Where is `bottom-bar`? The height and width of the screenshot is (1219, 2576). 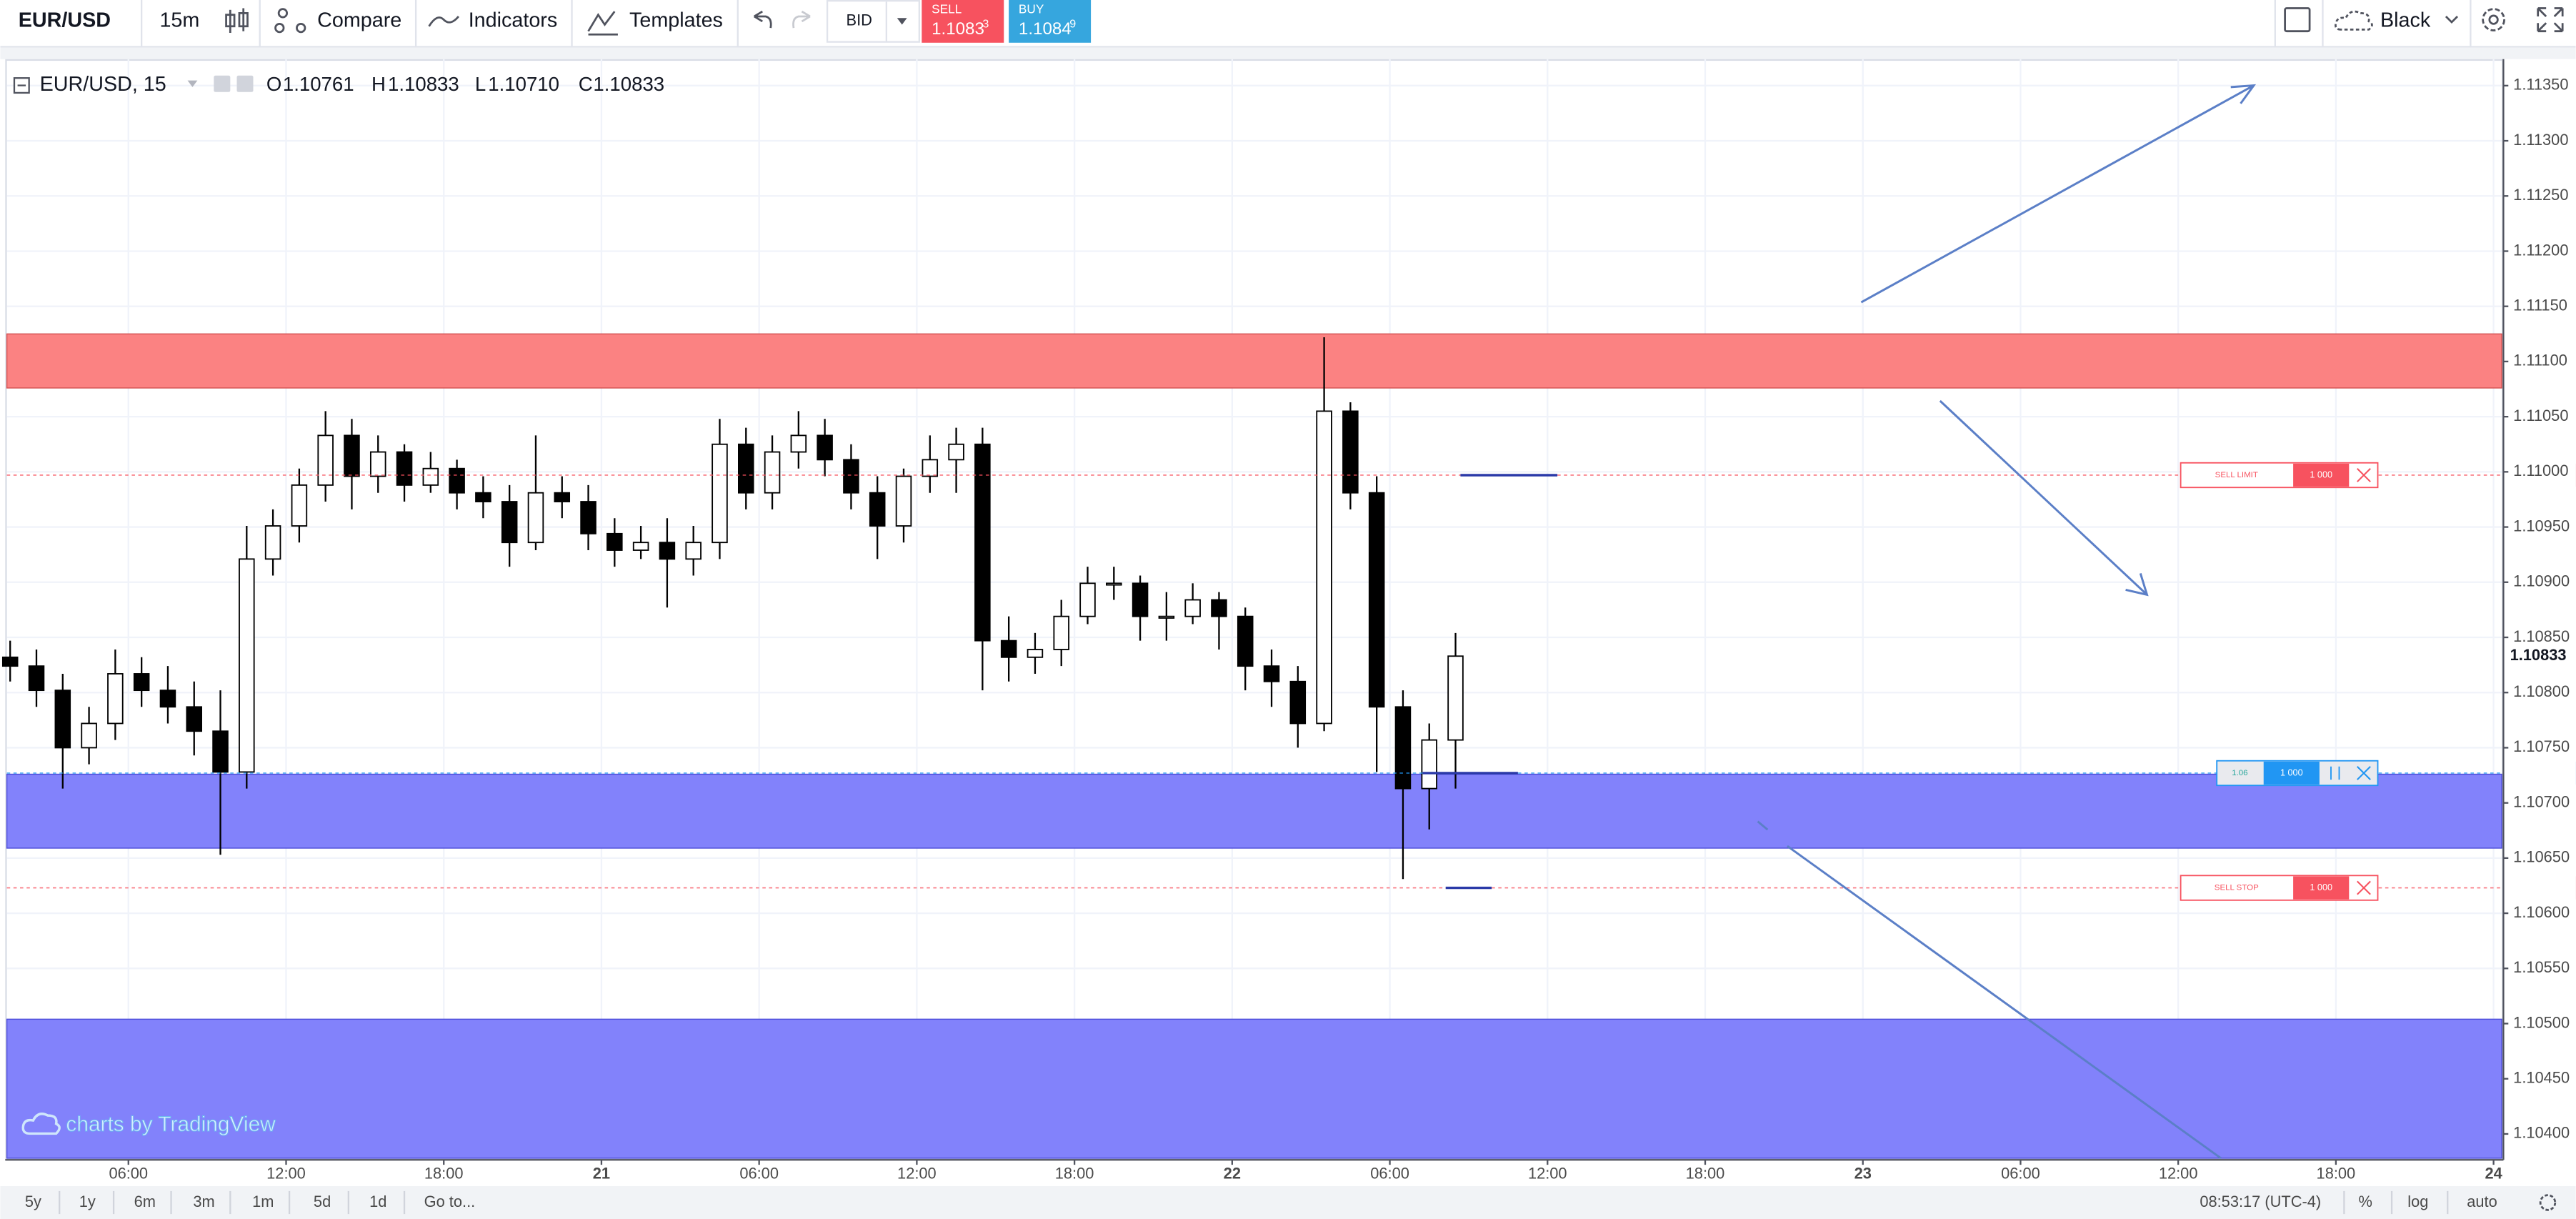
bottom-bar is located at coordinates (1288, 1202).